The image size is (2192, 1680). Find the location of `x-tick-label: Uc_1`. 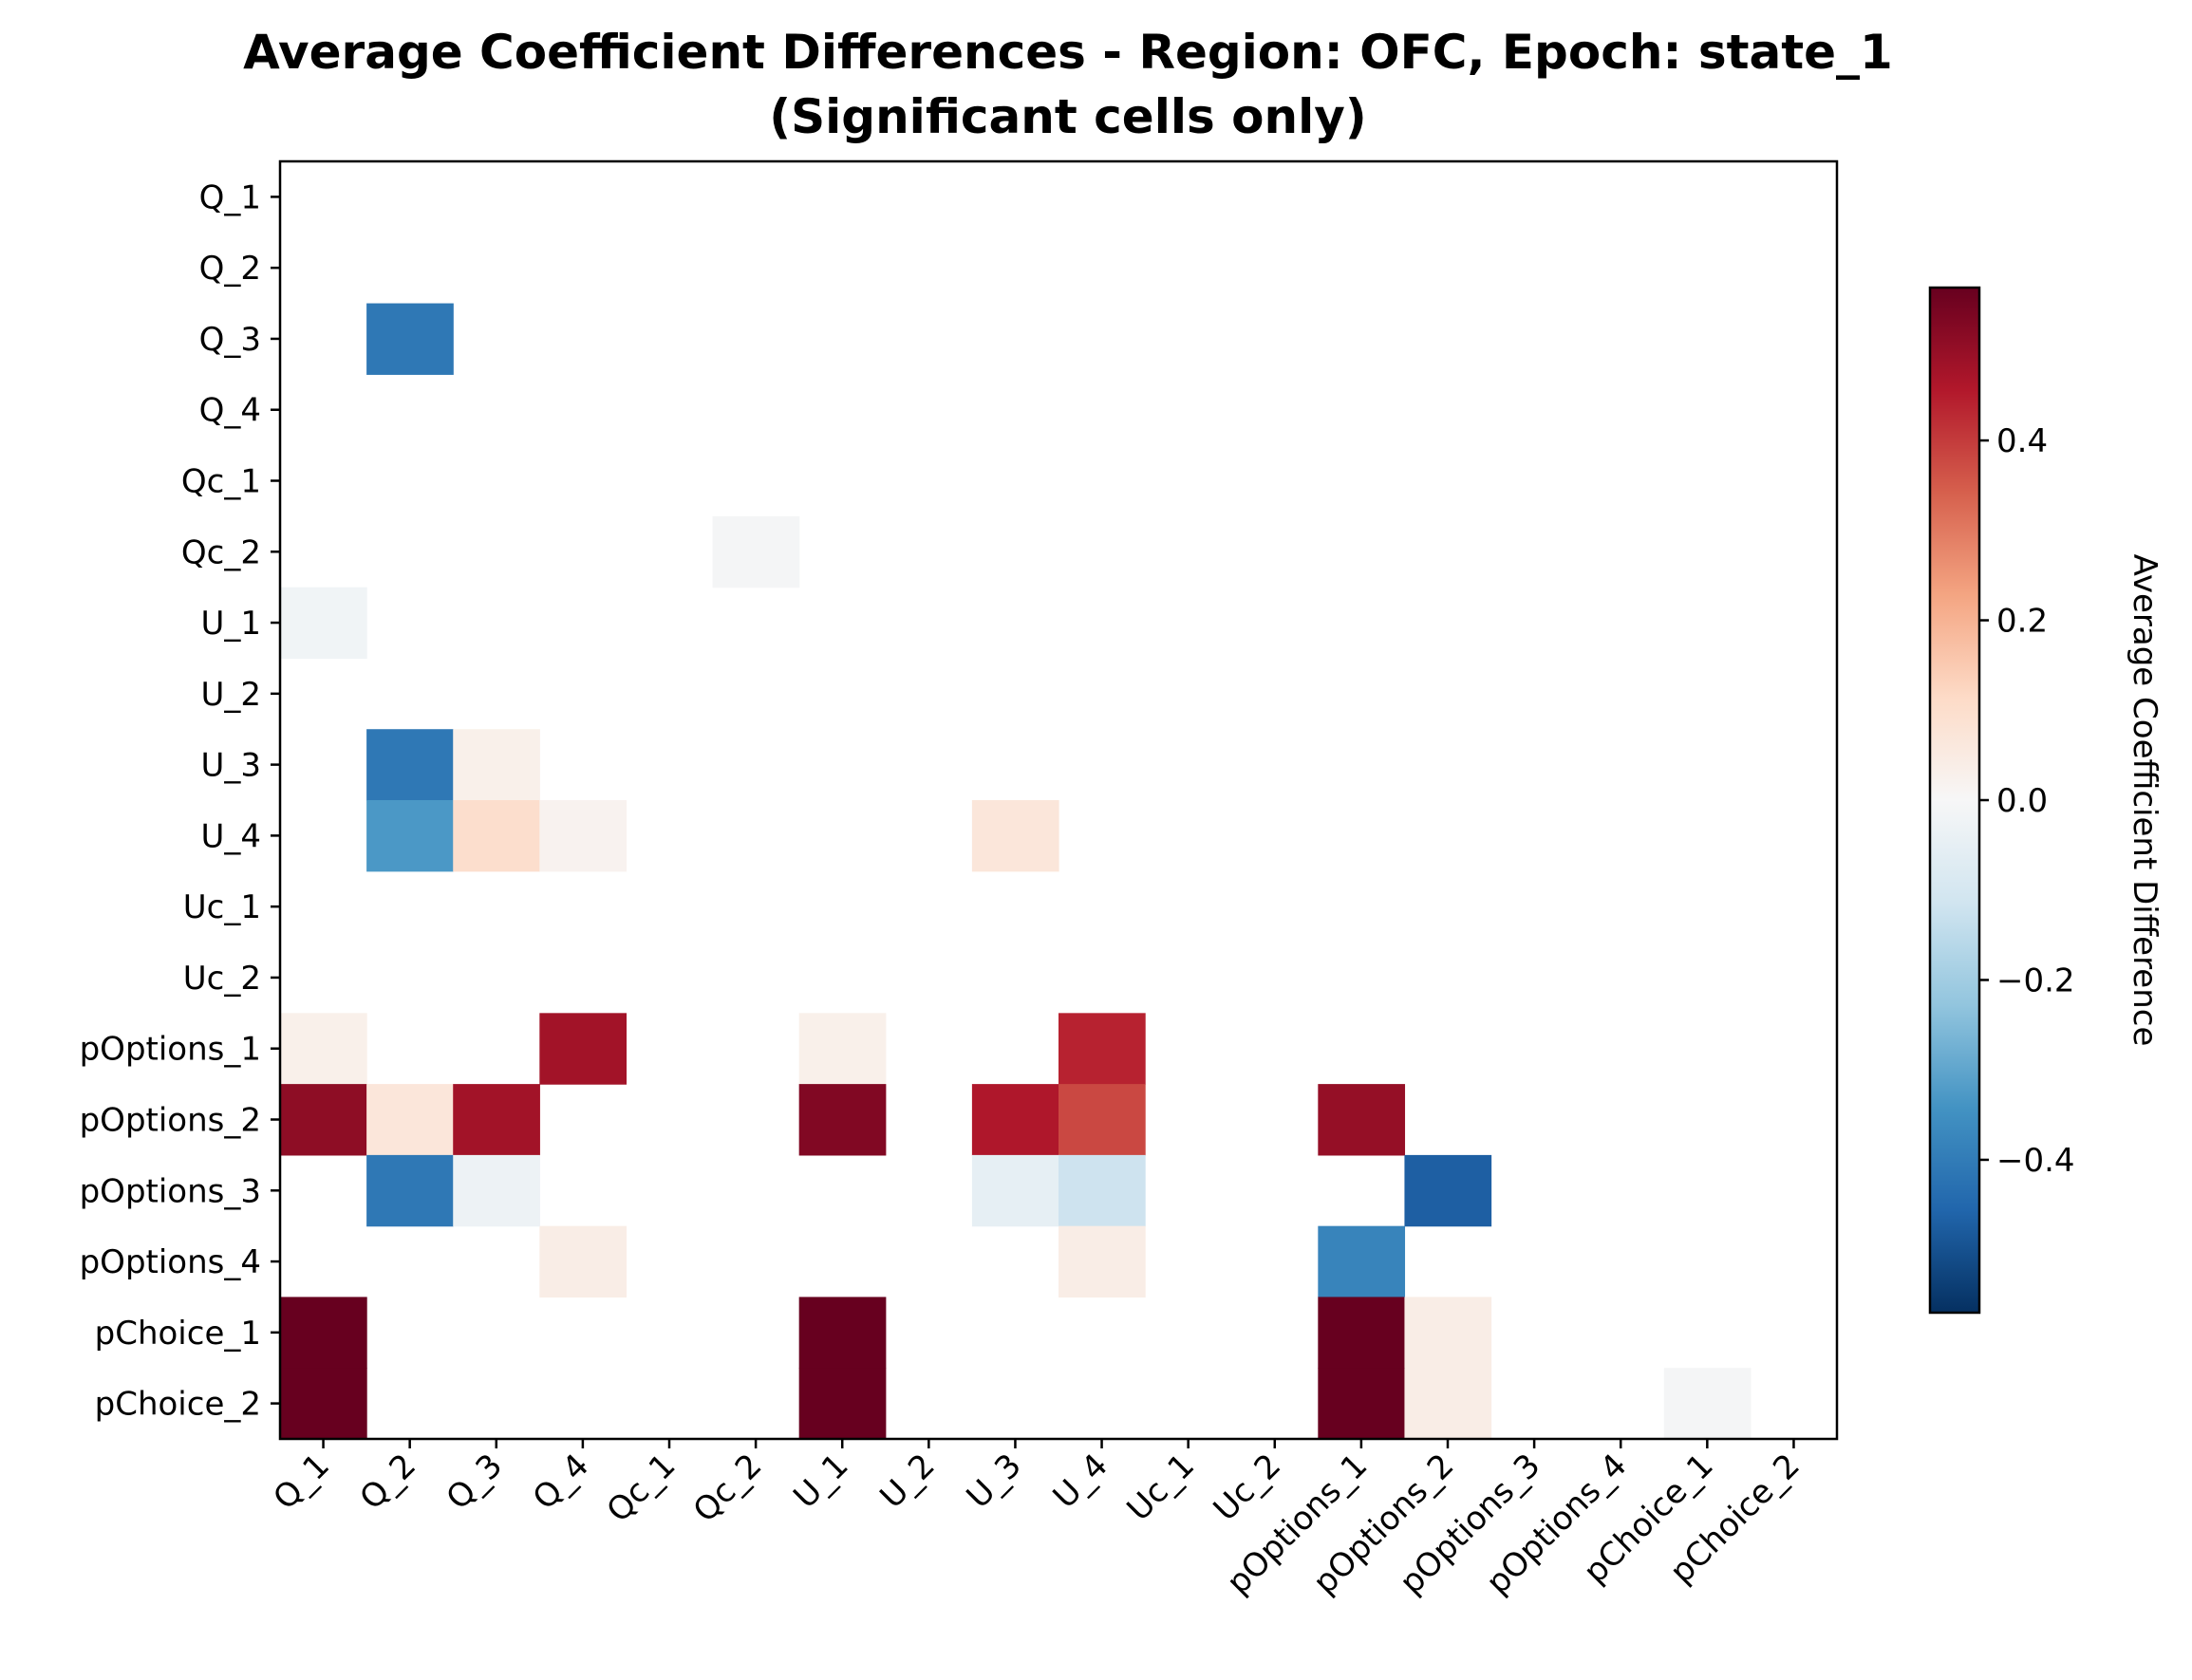

x-tick-label: Uc_1 is located at coordinates (1161, 1487).